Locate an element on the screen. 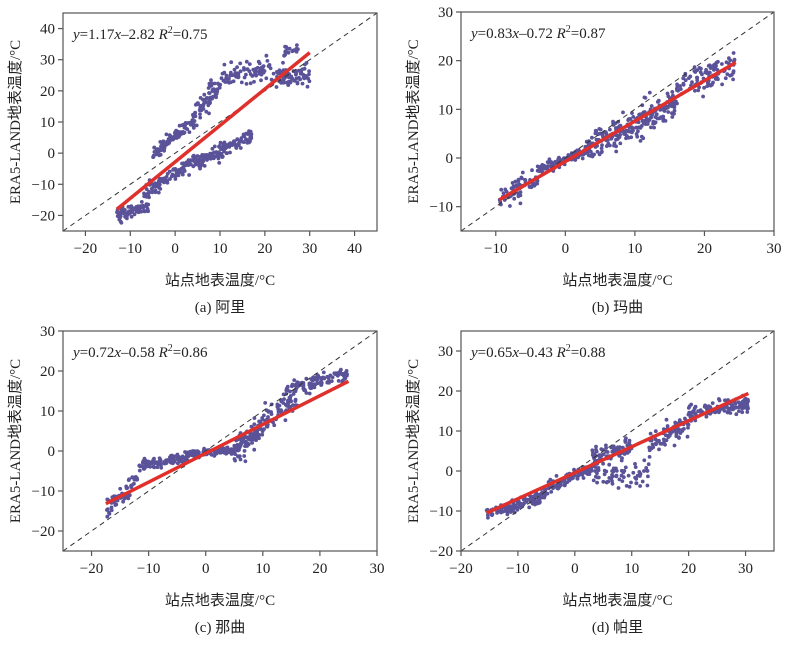 This screenshot has width=800, height=645. scatter-points is located at coordinates (213, 134).